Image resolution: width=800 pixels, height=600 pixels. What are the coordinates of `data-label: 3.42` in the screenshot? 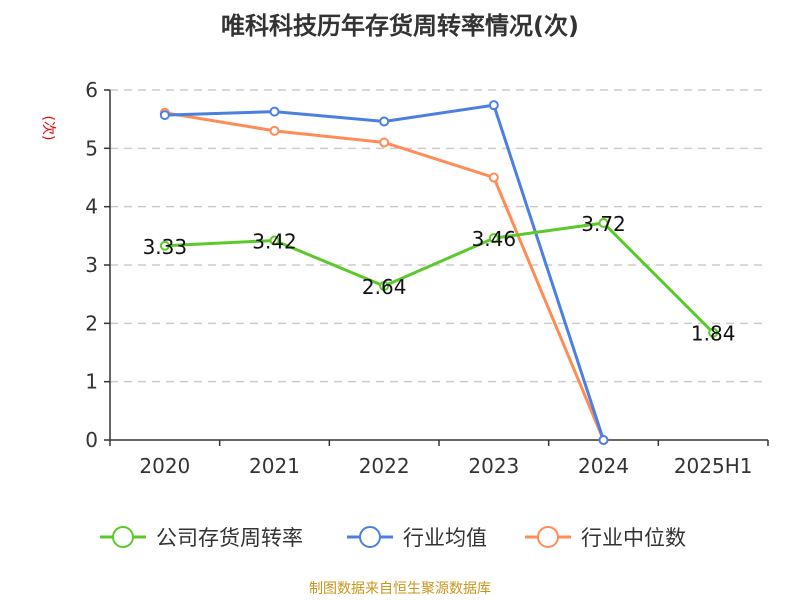 It's located at (274, 242).